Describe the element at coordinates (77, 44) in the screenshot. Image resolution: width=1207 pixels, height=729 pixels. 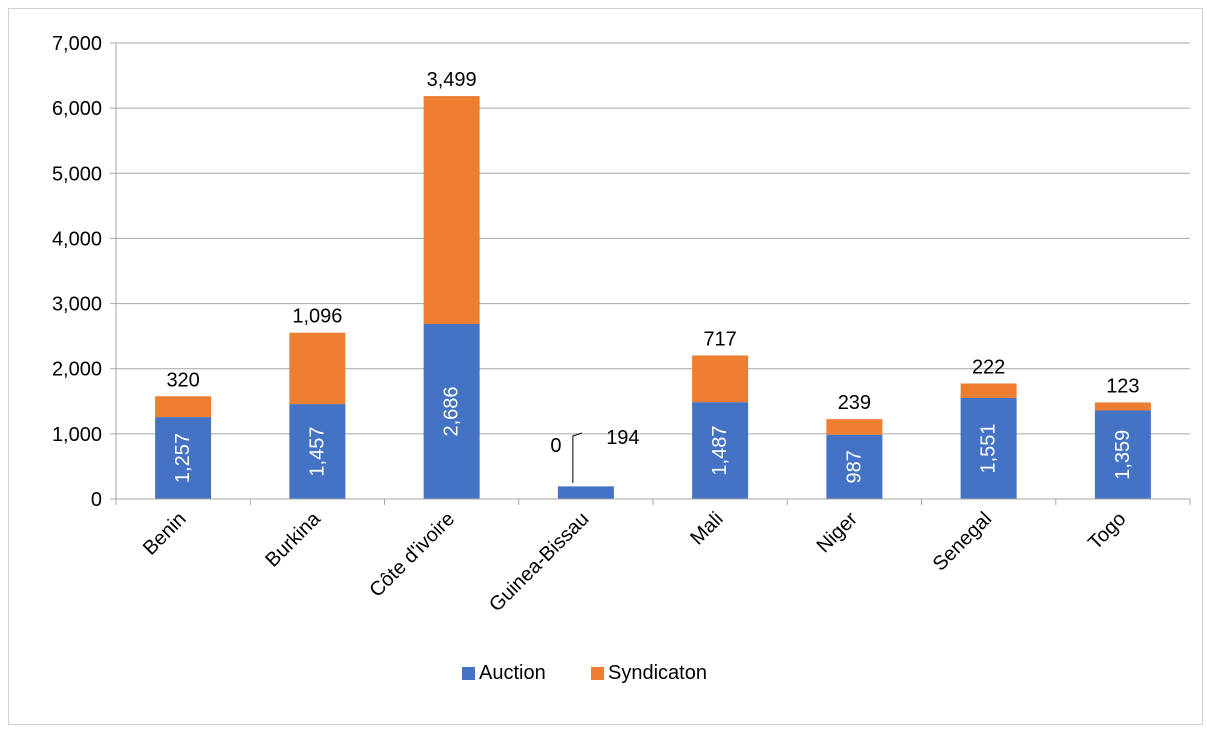
I see `y-tick-label: 7,000` at that location.